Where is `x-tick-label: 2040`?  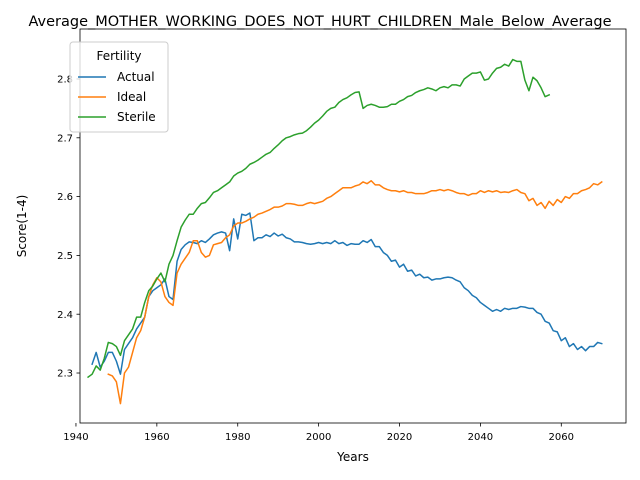
x-tick-label: 2040 is located at coordinates (480, 437).